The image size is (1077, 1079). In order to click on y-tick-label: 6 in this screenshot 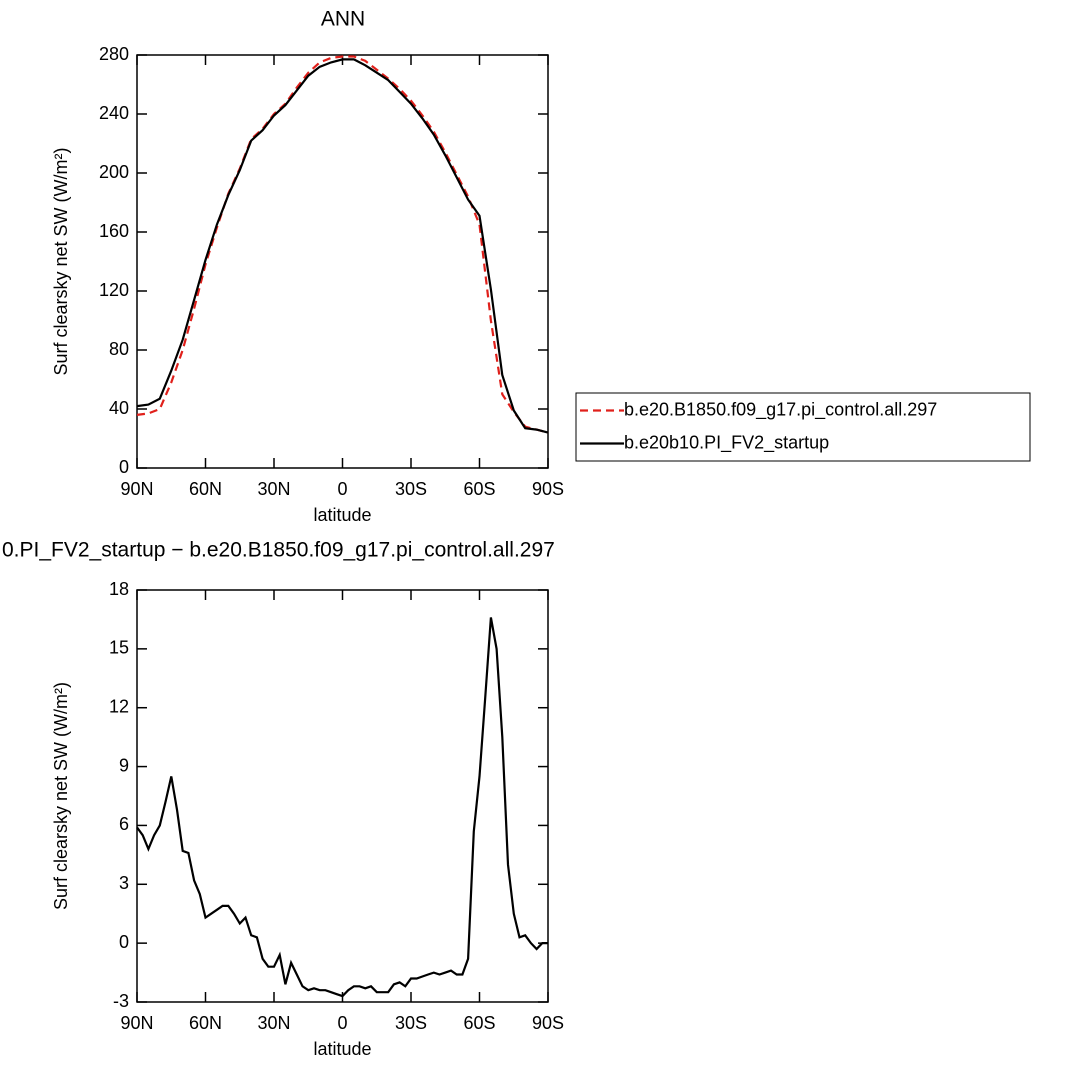, I will do `click(124, 824)`.